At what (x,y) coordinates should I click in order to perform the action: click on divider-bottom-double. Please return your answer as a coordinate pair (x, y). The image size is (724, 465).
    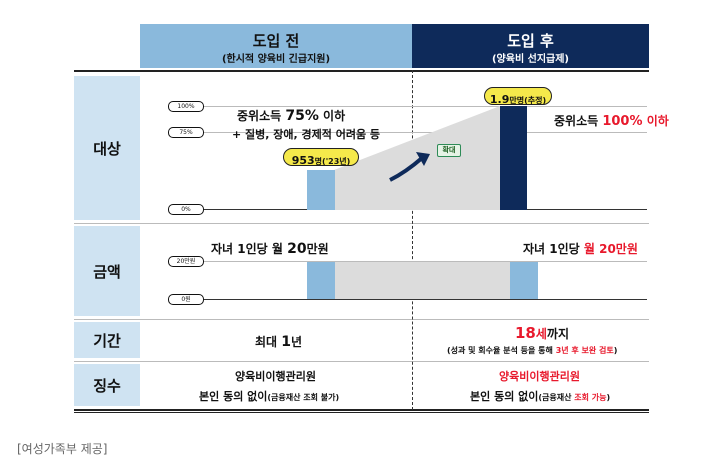
    Looking at the image, I should click on (361, 412).